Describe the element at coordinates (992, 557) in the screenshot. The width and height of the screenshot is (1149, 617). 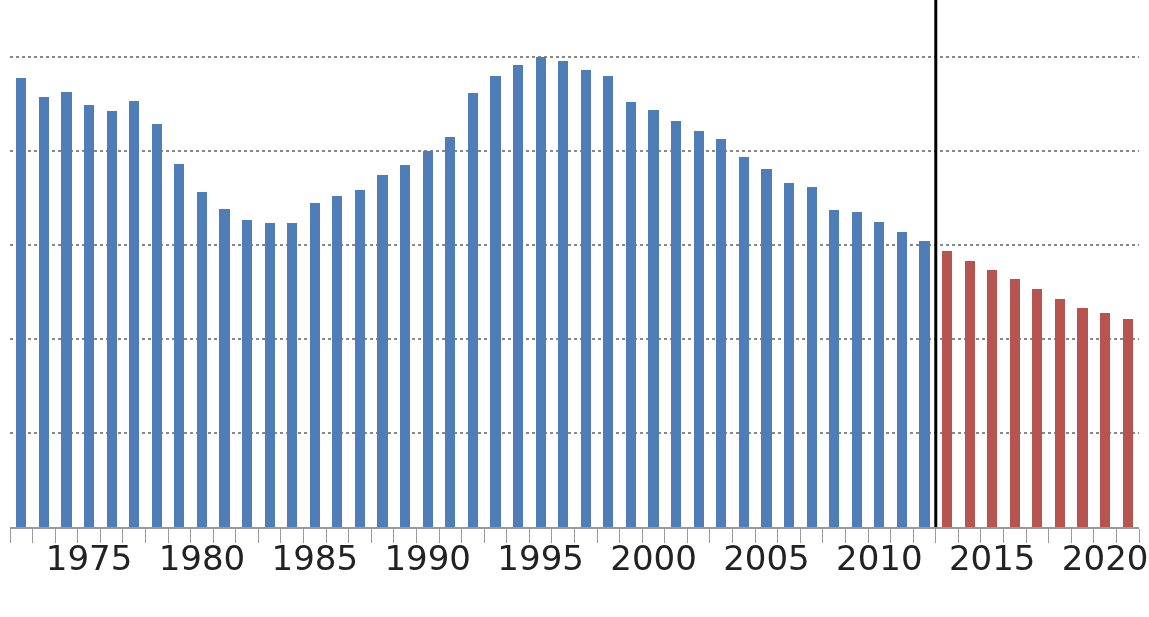
I see `x-tick-label: 2015` at that location.